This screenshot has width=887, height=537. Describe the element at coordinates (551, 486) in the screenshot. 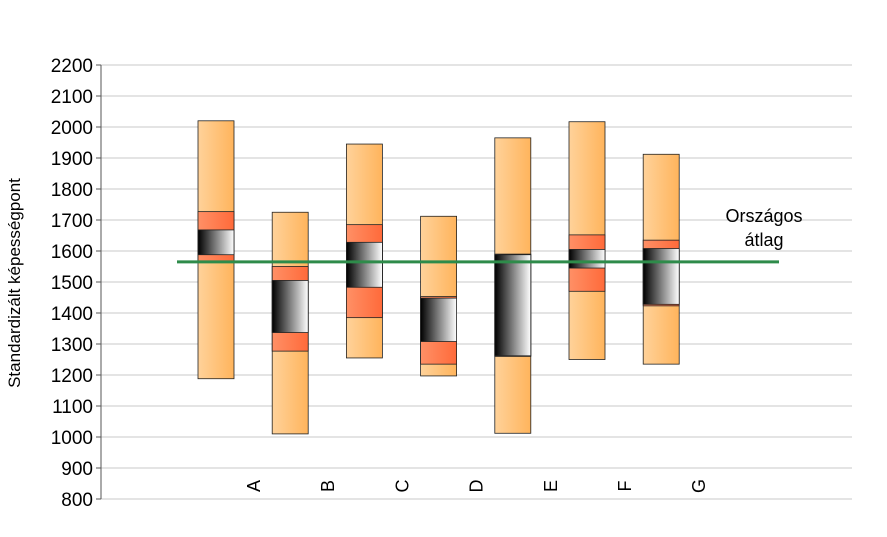

I see `x-tick-label: E` at that location.